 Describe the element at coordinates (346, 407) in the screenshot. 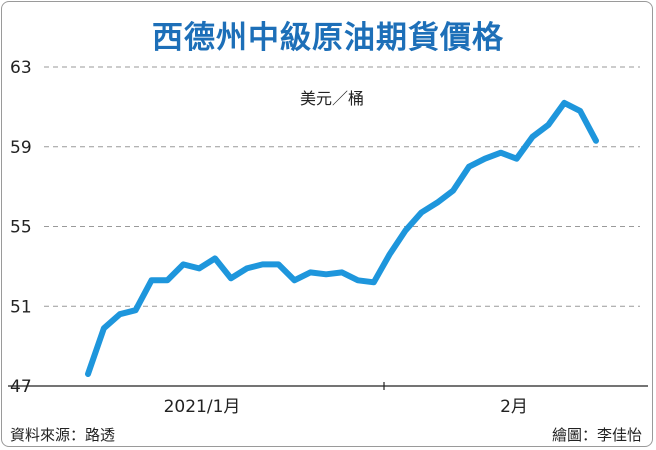

I see `x-tick-labels: 2021/1月 2月` at that location.